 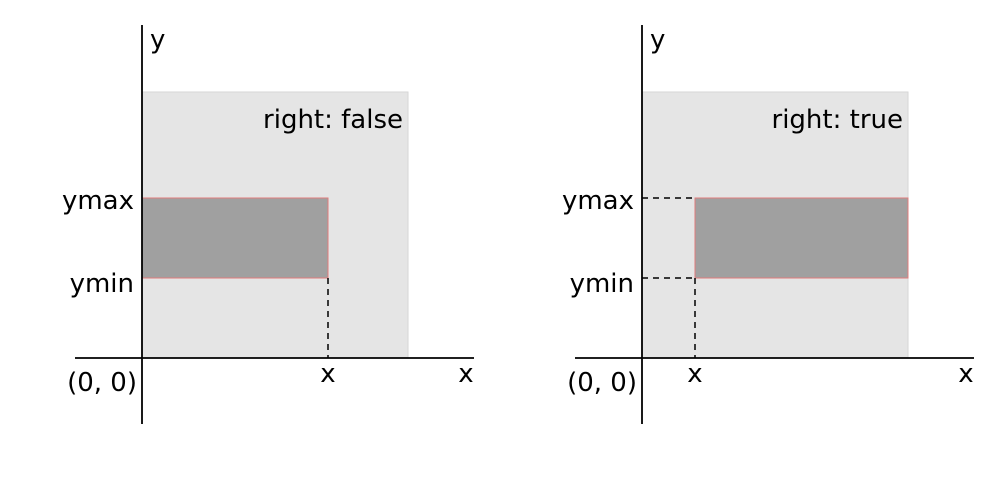 I want to click on panel-label: right: true, so click(x=837, y=120).